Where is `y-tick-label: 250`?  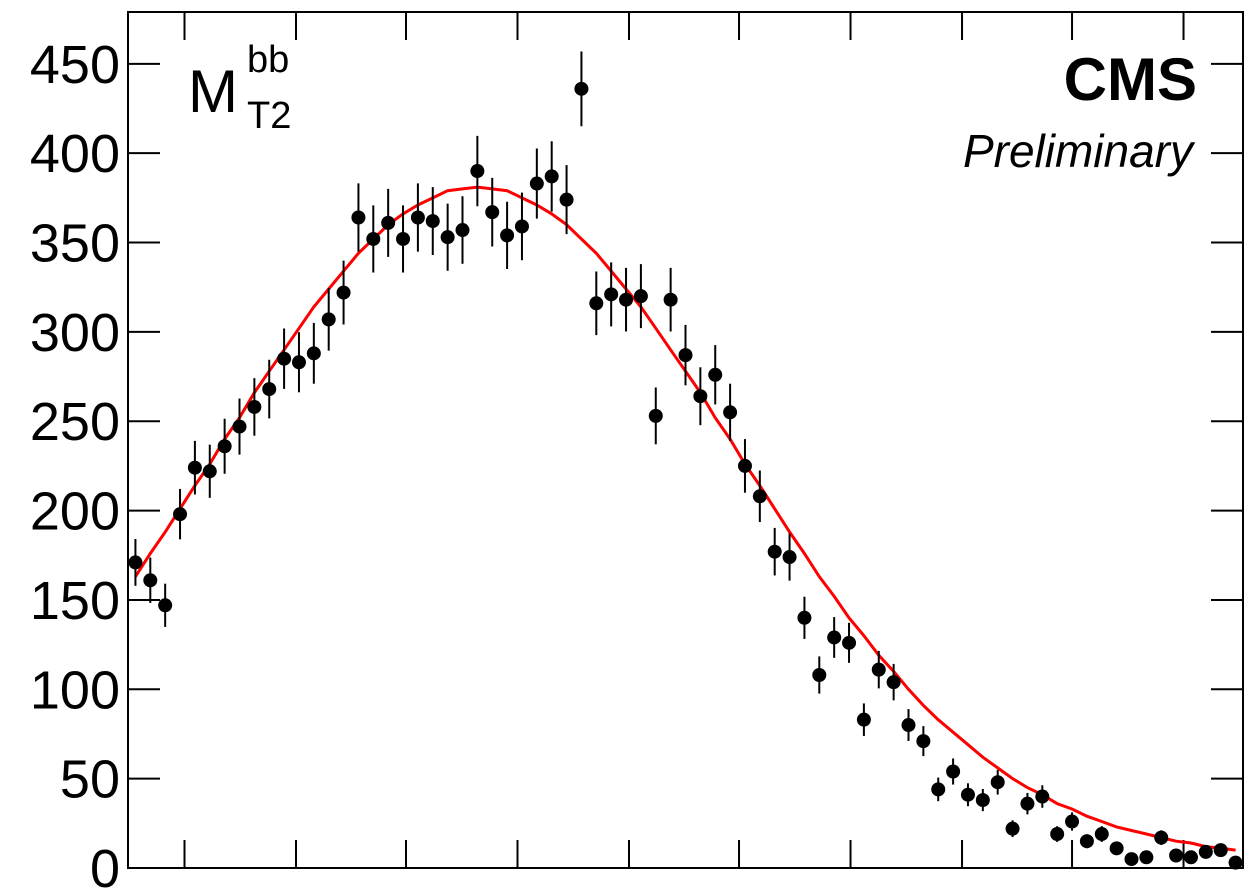 y-tick-label: 250 is located at coordinates (75, 422).